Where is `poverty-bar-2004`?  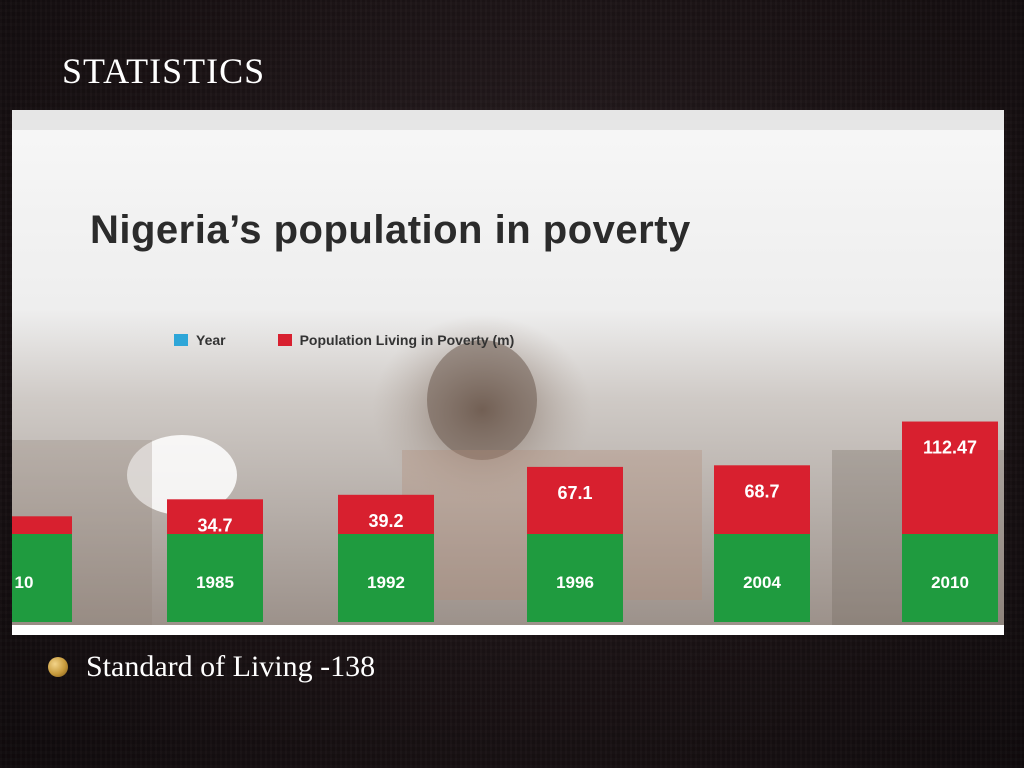
poverty-bar-2004 is located at coordinates (762, 499).